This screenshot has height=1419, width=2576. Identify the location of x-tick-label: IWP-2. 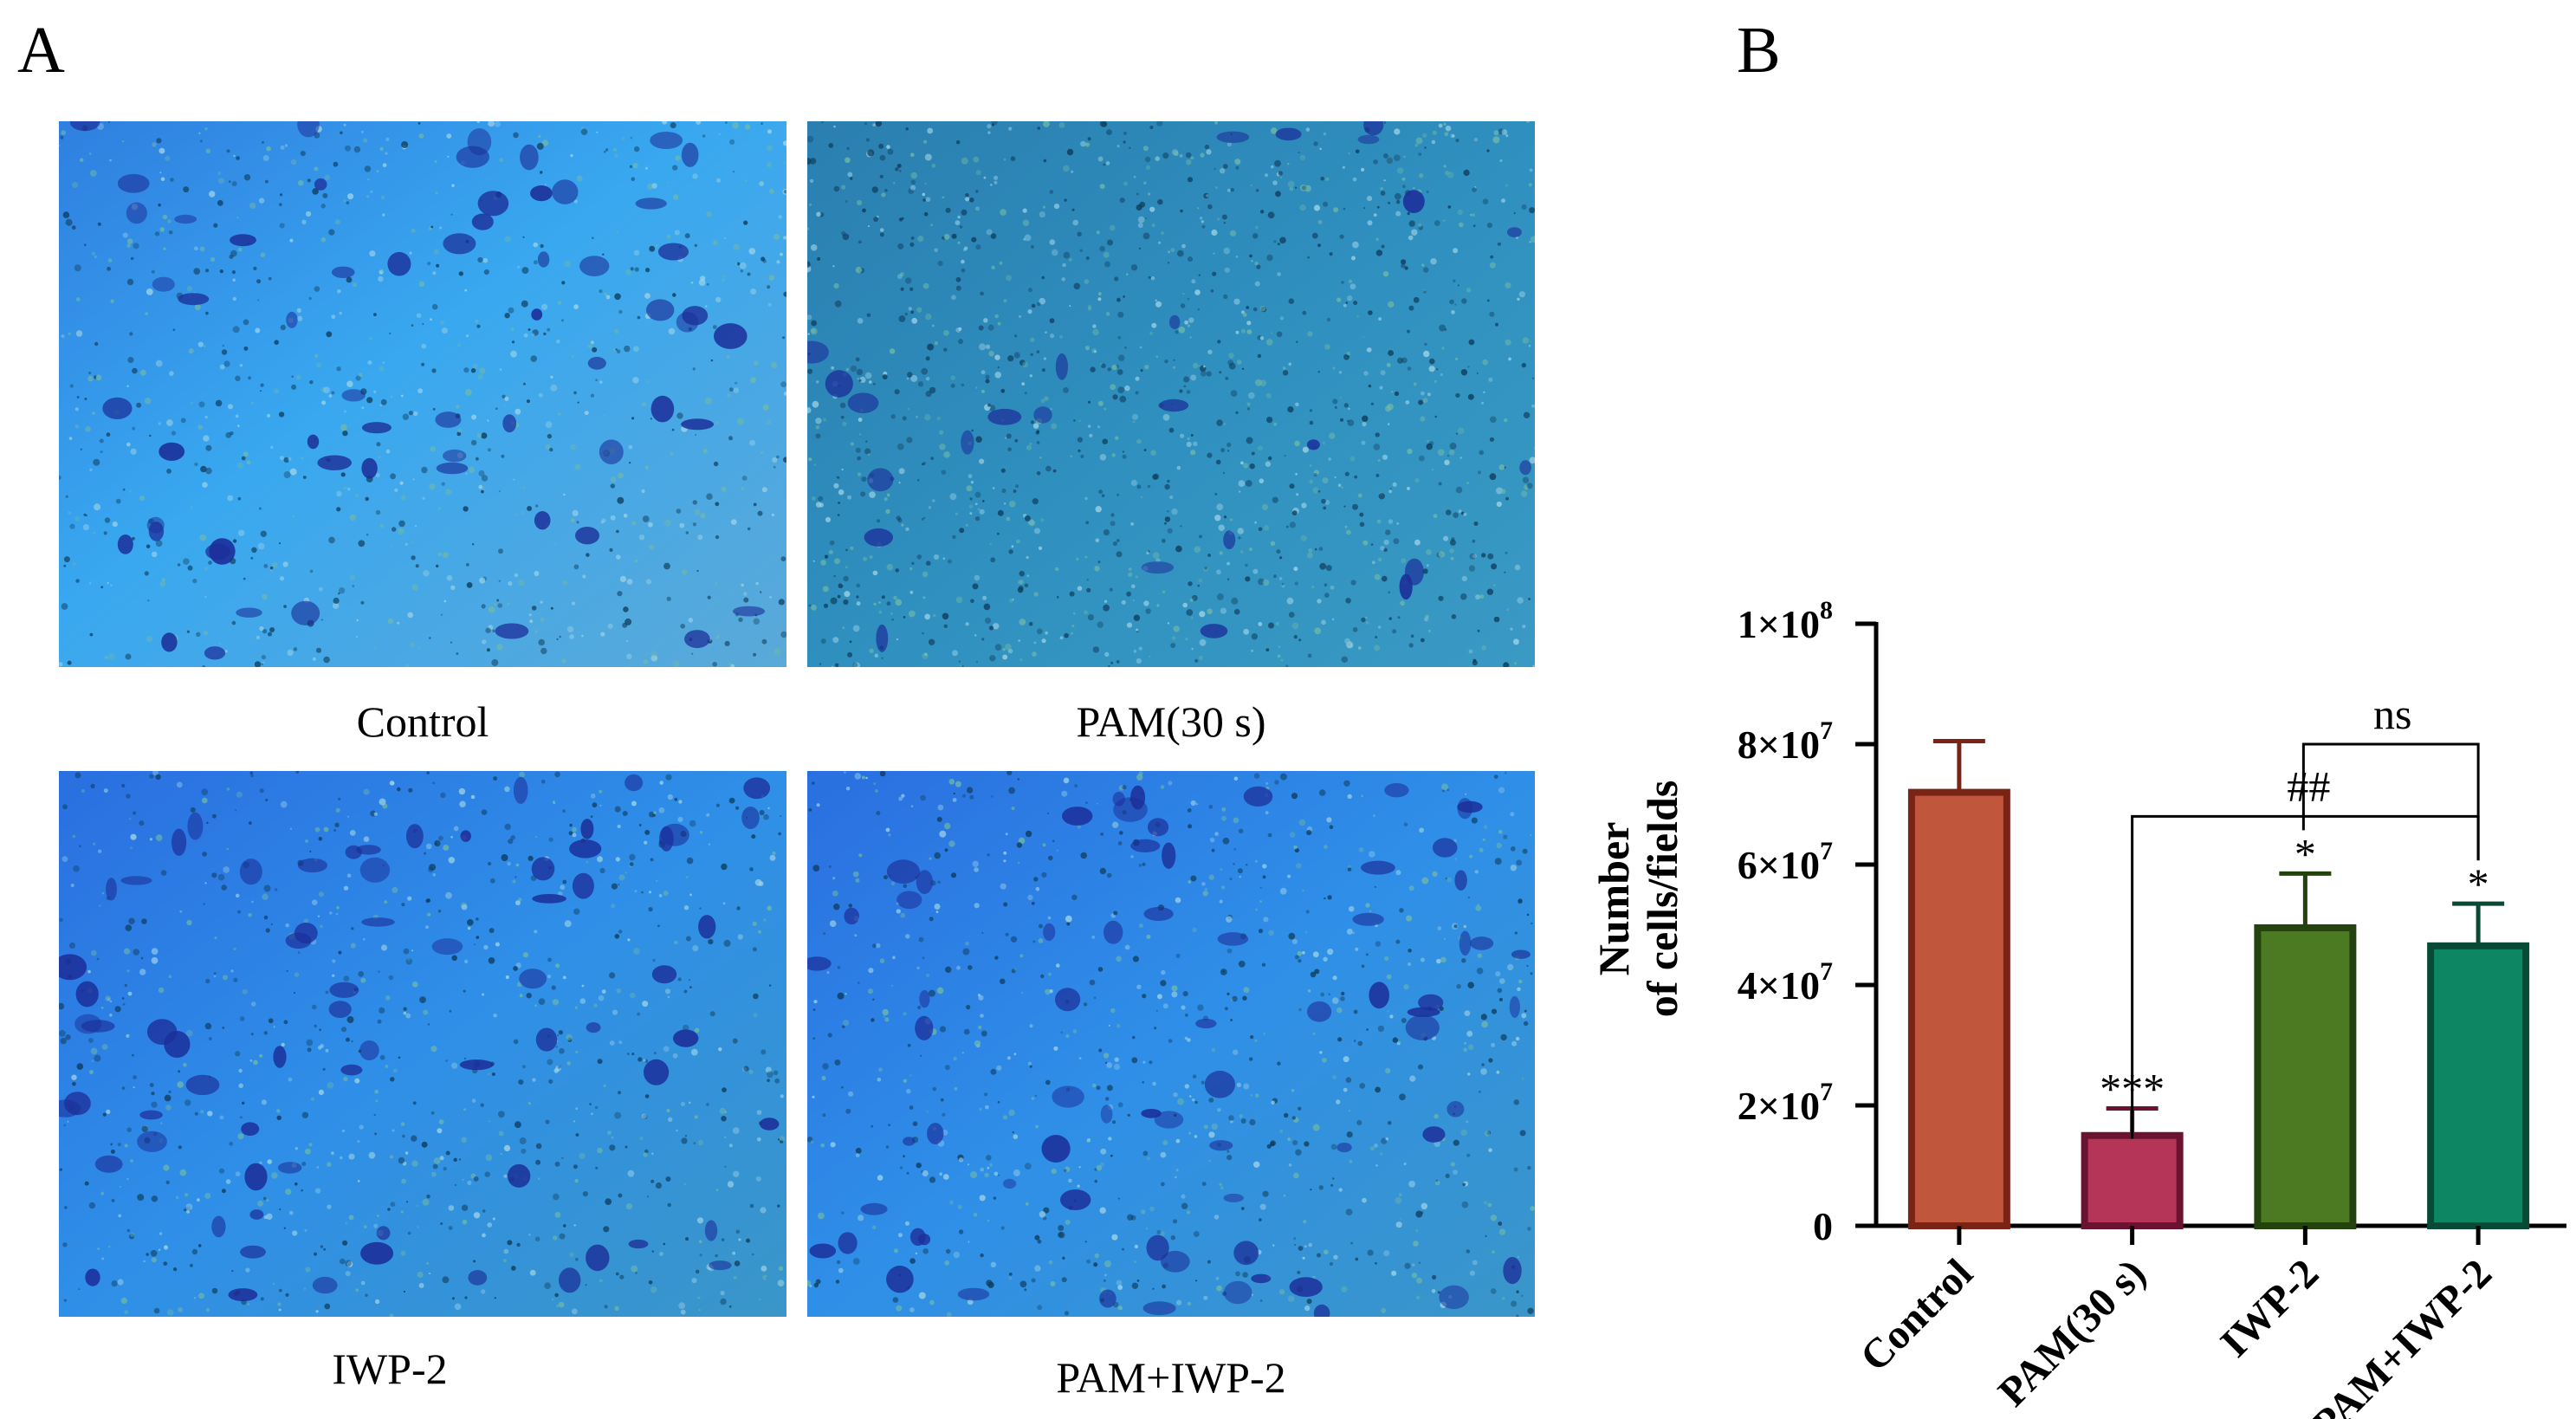
(2270, 1308).